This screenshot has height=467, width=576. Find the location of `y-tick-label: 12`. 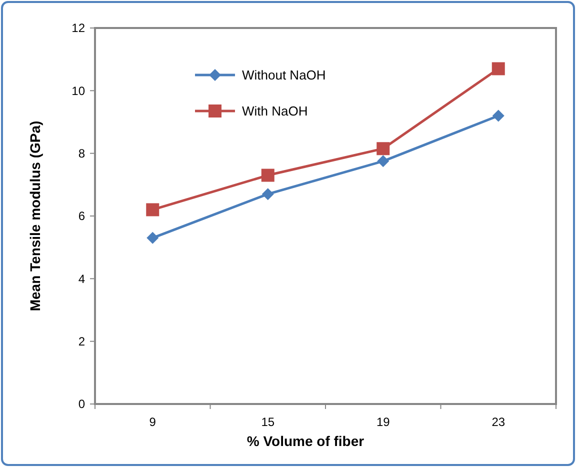

y-tick-label: 12 is located at coordinates (79, 28).